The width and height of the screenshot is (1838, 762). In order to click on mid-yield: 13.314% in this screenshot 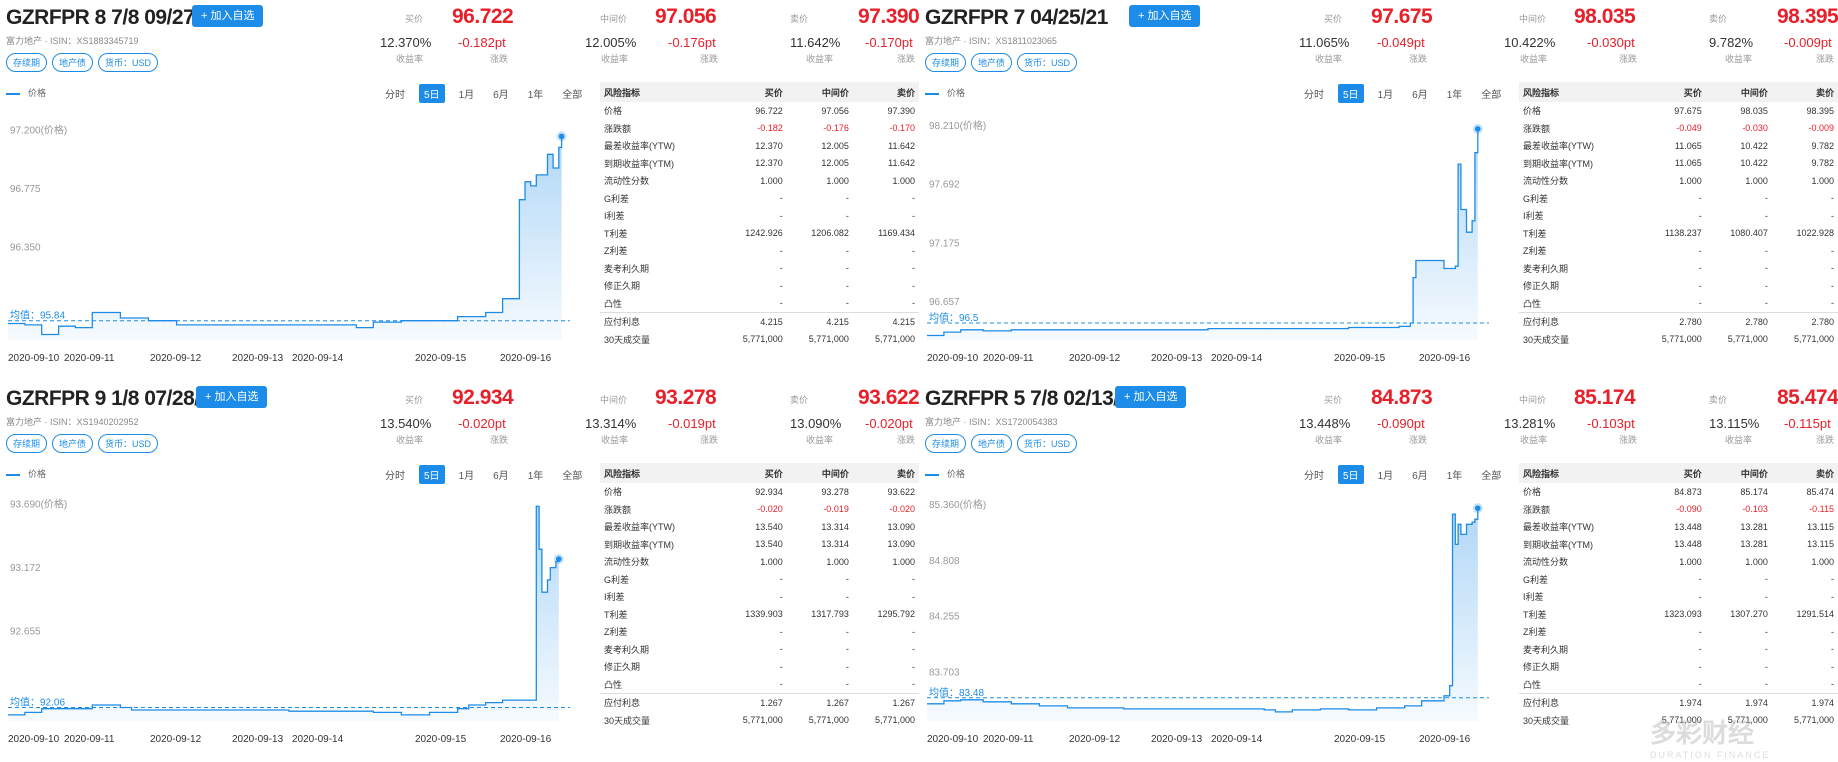, I will do `click(611, 423)`.